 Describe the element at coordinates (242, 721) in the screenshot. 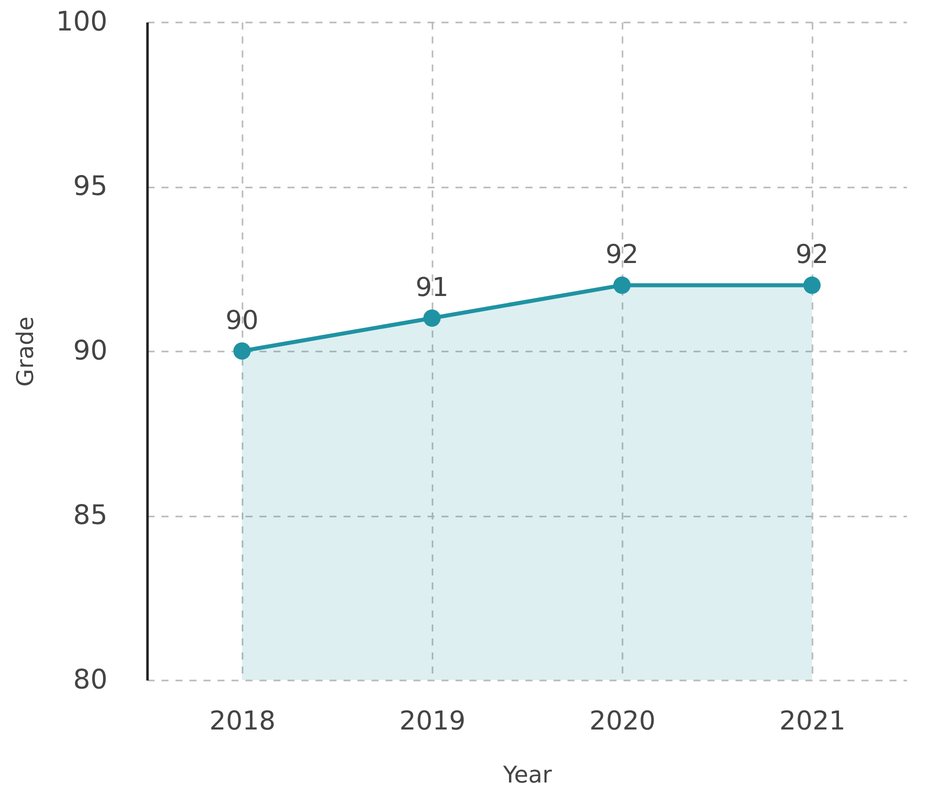

I see `x-tick-label: 2018` at that location.